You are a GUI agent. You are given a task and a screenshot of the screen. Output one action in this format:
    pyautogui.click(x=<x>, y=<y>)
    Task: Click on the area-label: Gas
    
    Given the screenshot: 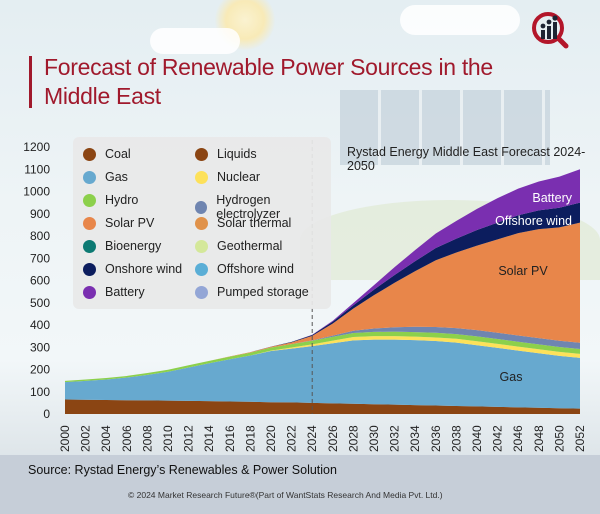 What is the action you would take?
    pyautogui.click(x=511, y=377)
    